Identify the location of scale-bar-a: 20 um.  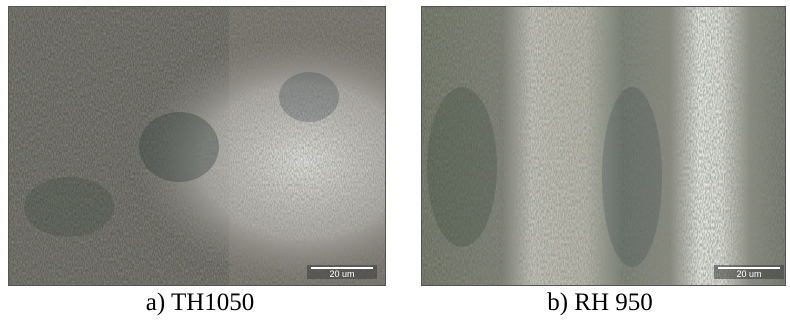
(342, 272).